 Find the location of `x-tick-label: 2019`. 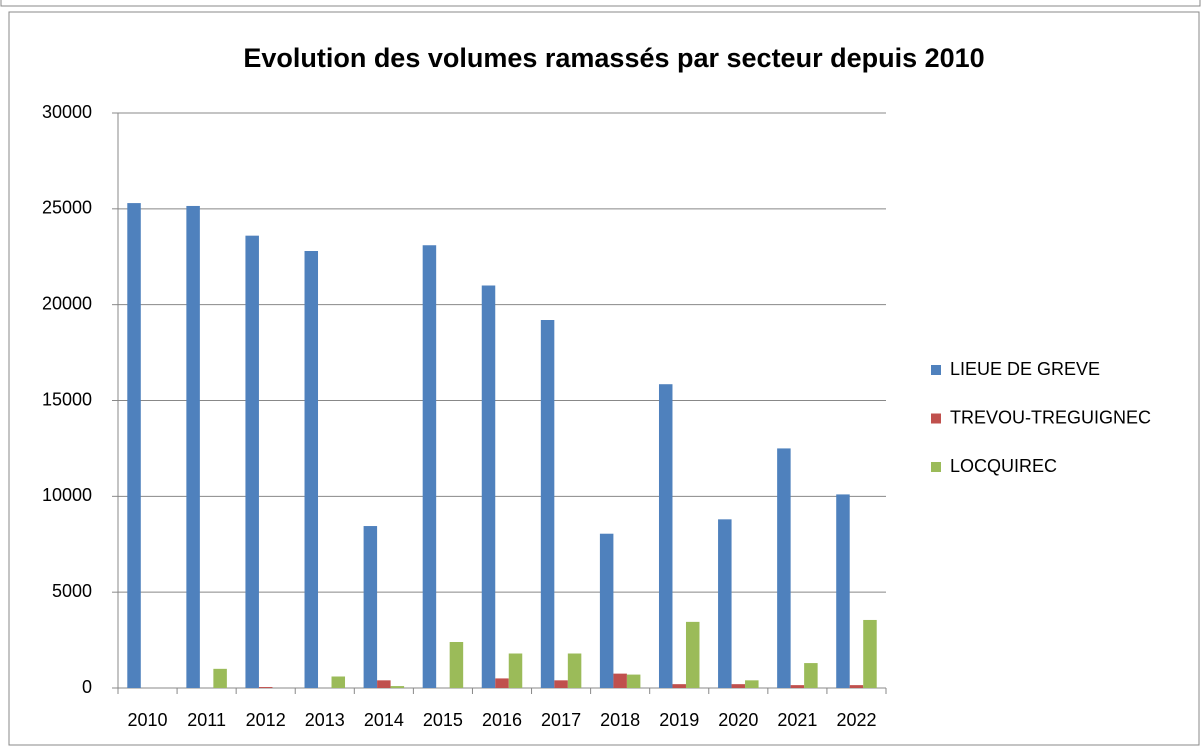

x-tick-label: 2019 is located at coordinates (679, 720).